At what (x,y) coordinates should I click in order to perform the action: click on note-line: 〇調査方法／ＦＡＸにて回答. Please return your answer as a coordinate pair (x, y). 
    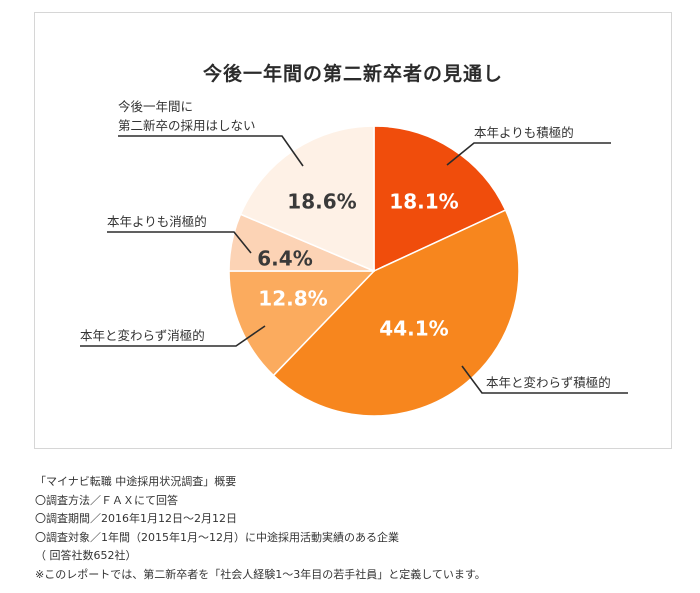
    Looking at the image, I should click on (106, 500).